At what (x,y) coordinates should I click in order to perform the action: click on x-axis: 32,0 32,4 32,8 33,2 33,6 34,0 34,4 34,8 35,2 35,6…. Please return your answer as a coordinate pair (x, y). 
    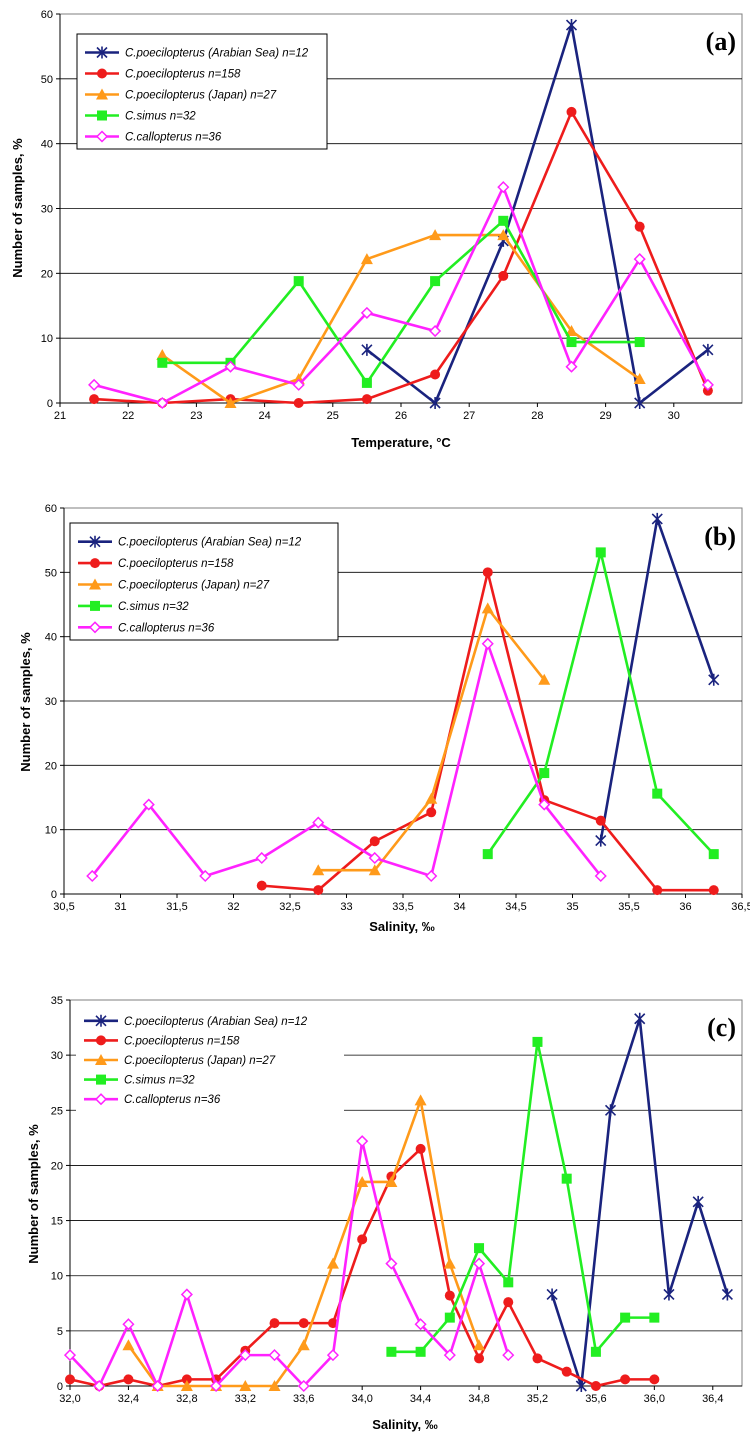
    Looking at the image, I should click on (400, 1395).